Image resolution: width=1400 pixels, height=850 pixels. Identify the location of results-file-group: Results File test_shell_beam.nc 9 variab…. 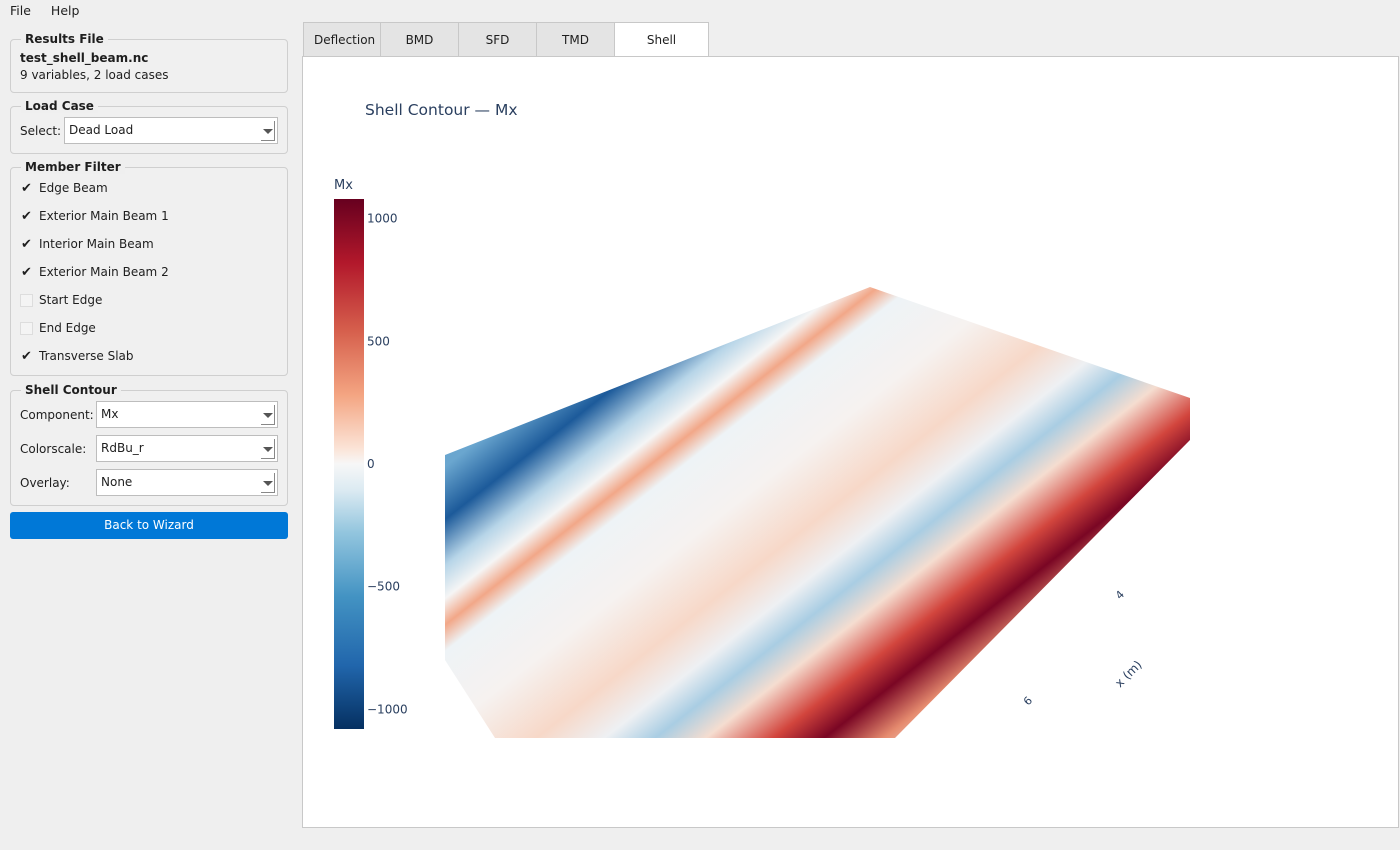
(149, 62).